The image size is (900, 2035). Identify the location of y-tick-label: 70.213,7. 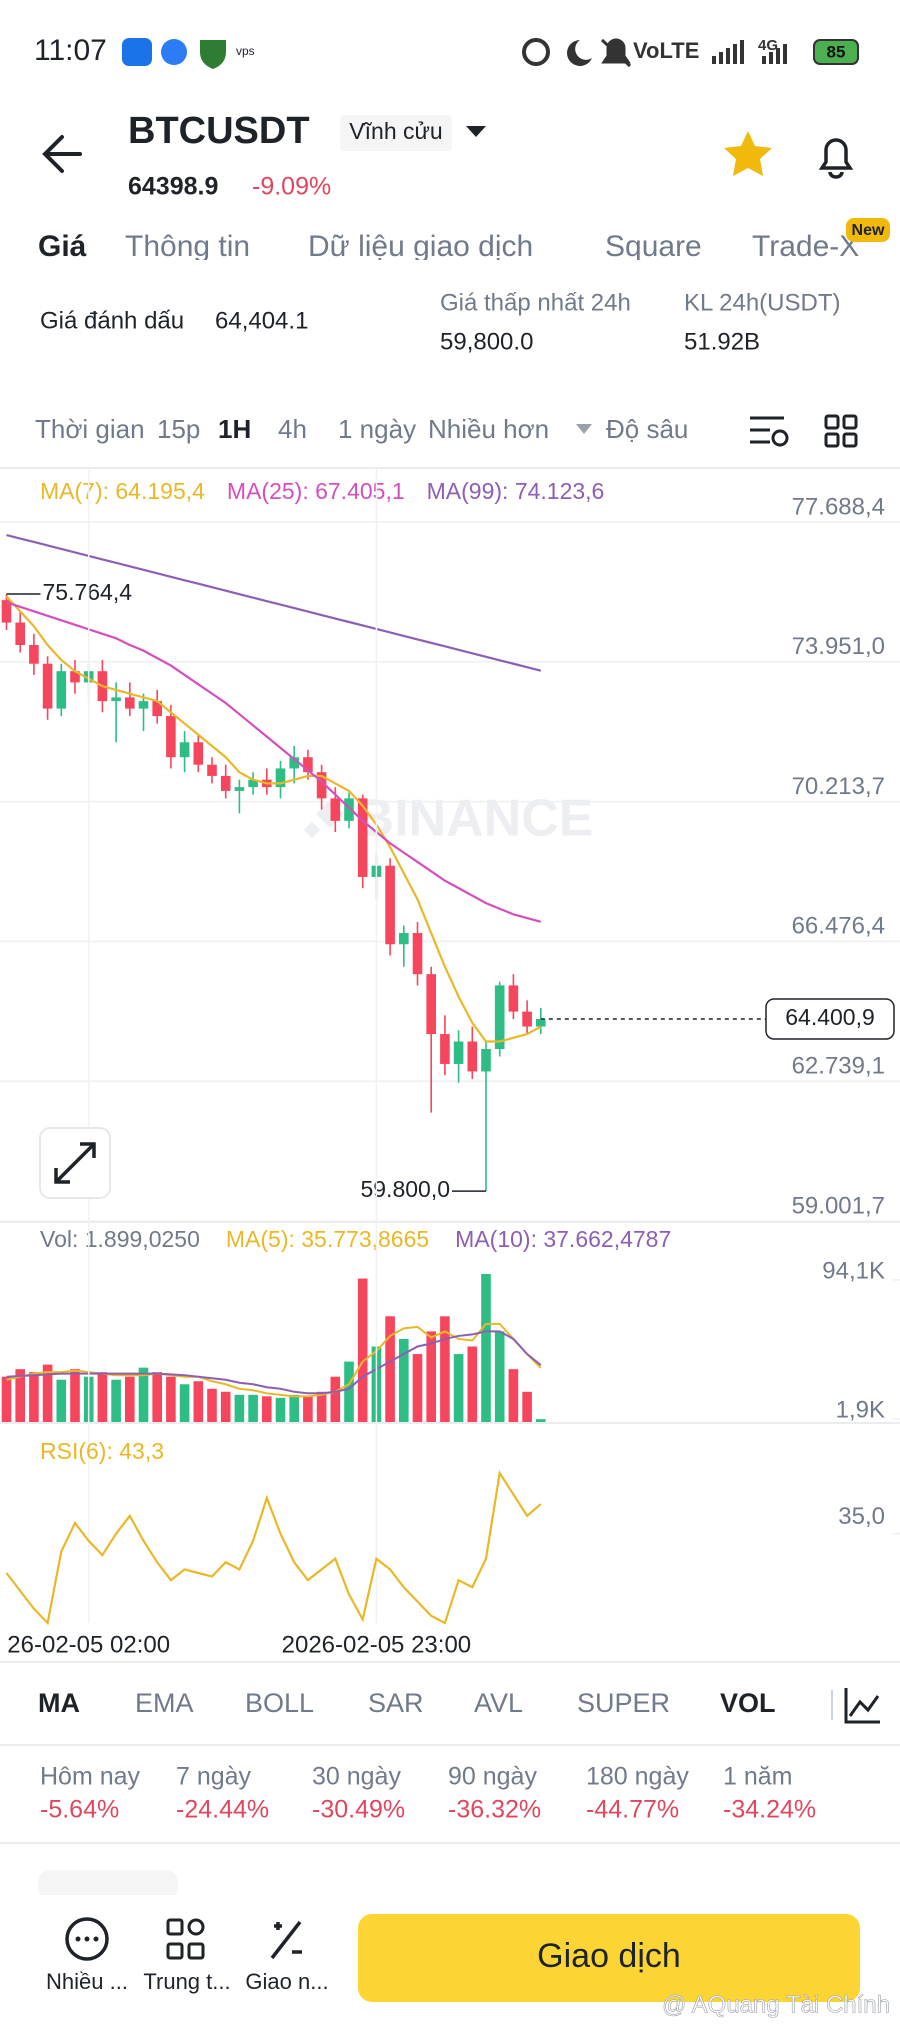
(838, 786).